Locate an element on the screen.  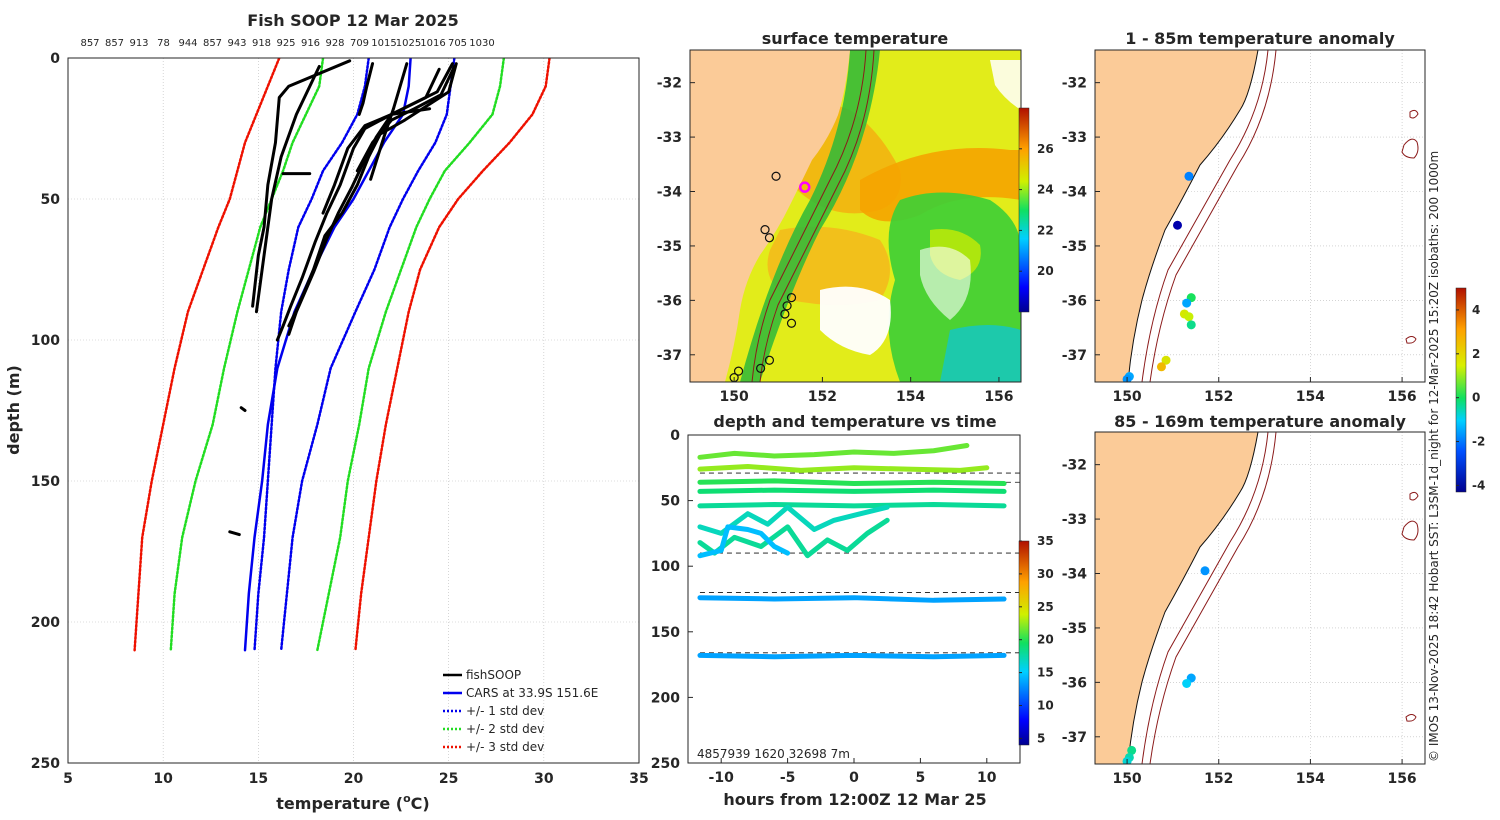
anomaly-lower-frame is located at coordinates (1260, 598).